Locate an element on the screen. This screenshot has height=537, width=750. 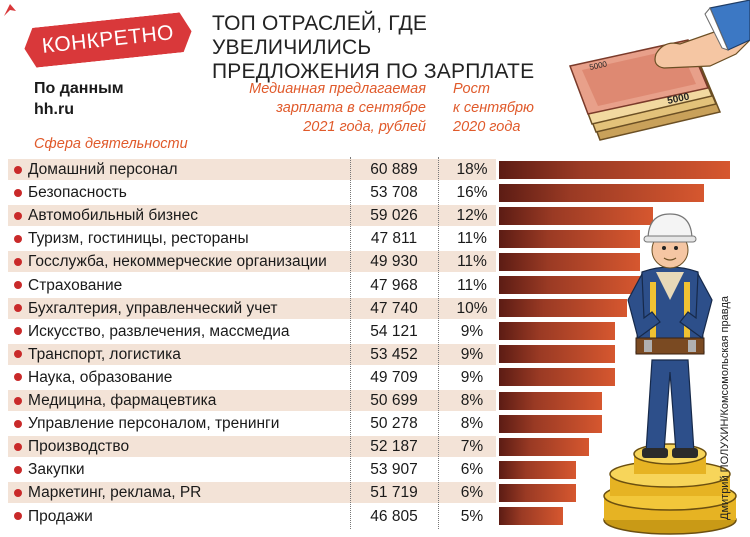
row-salary-value: 46 805 is located at coordinates (394, 516).